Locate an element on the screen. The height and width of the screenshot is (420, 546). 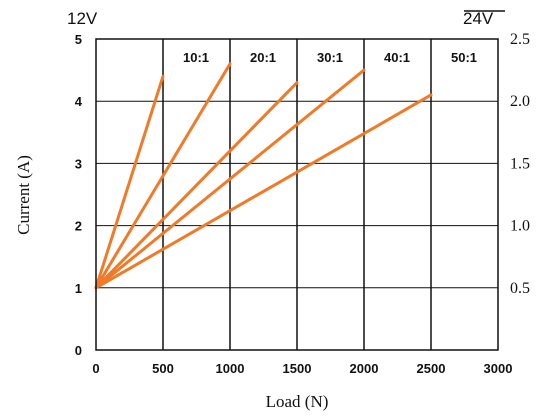
x-axis-ticks: 0 500 1000 1500 2000 2500 3000 is located at coordinates (302, 368).